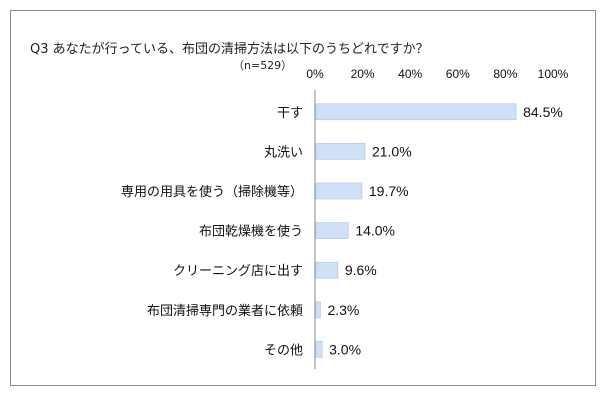 Image resolution: width=610 pixels, height=400 pixels. I want to click on value-label: 19.7%, so click(389, 191).